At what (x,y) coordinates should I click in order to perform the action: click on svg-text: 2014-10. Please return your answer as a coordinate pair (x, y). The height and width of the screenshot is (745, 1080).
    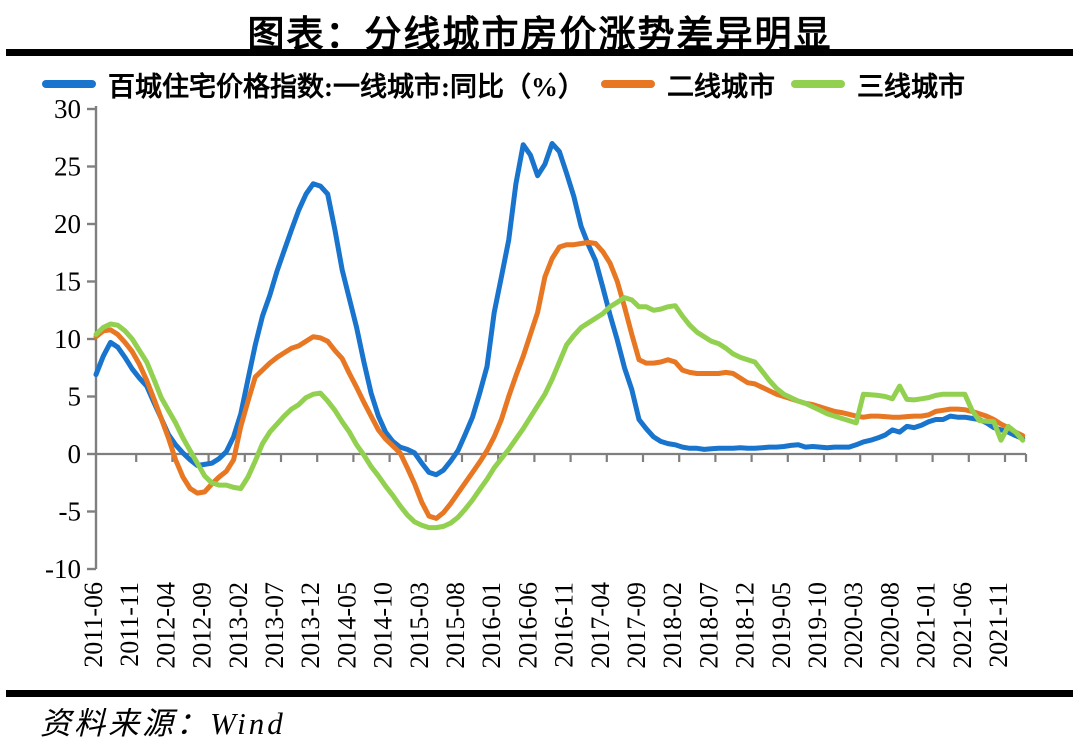
    Looking at the image, I should click on (383, 625).